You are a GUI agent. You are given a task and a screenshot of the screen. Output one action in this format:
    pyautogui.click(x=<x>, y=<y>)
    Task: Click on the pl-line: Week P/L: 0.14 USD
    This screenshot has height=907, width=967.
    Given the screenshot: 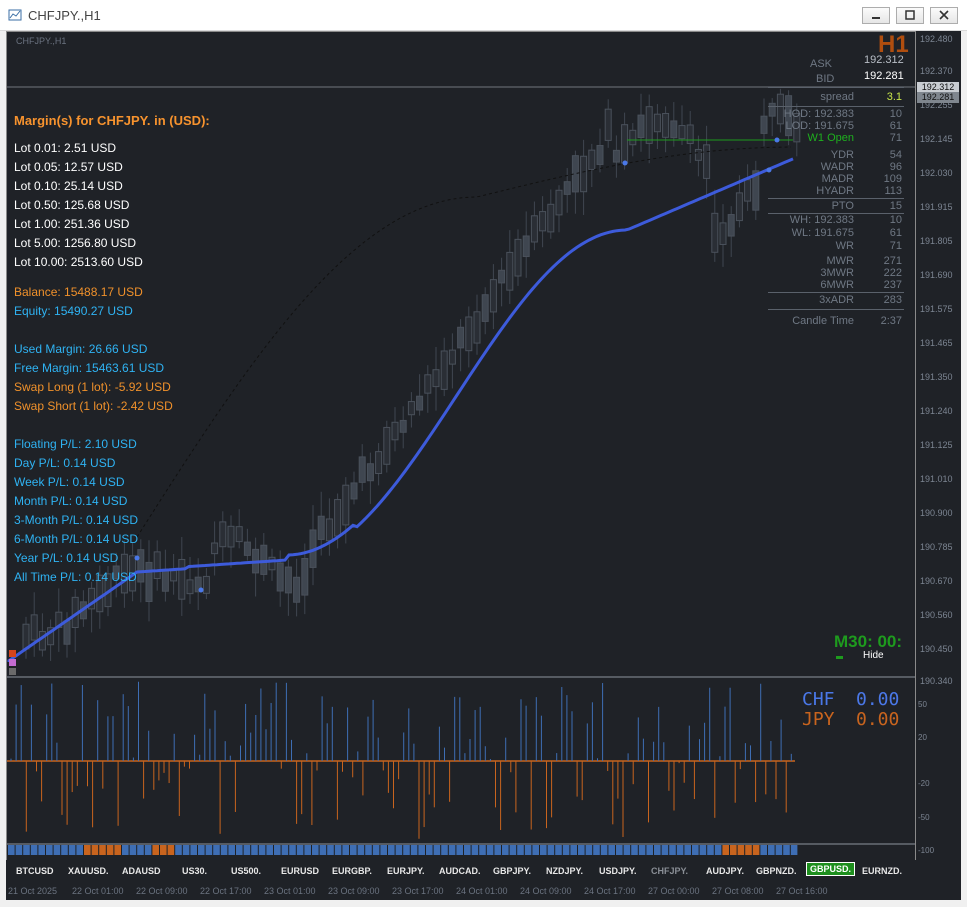 What is the action you would take?
    pyautogui.click(x=69, y=482)
    